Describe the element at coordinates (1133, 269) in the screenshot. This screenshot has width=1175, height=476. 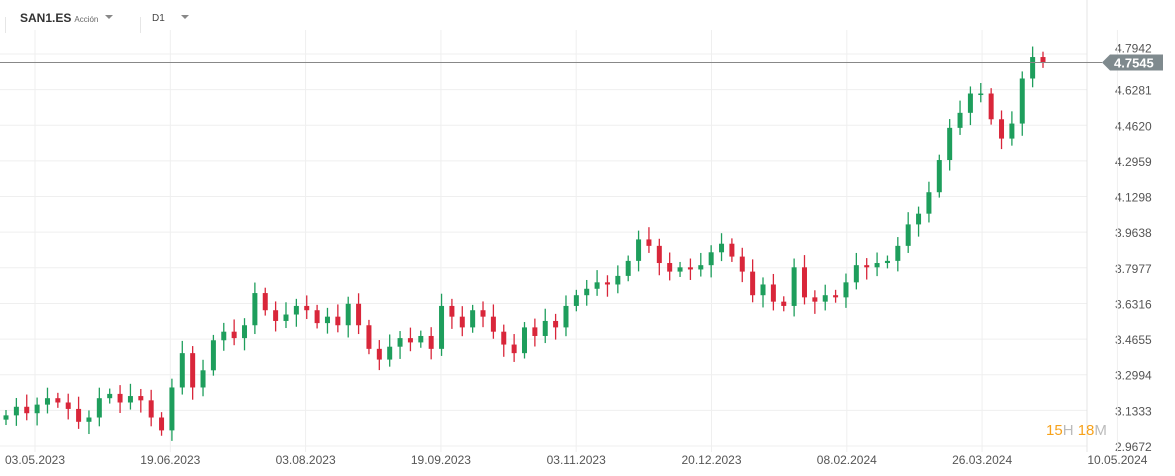
I see `y-tick-label: 3.7977` at that location.